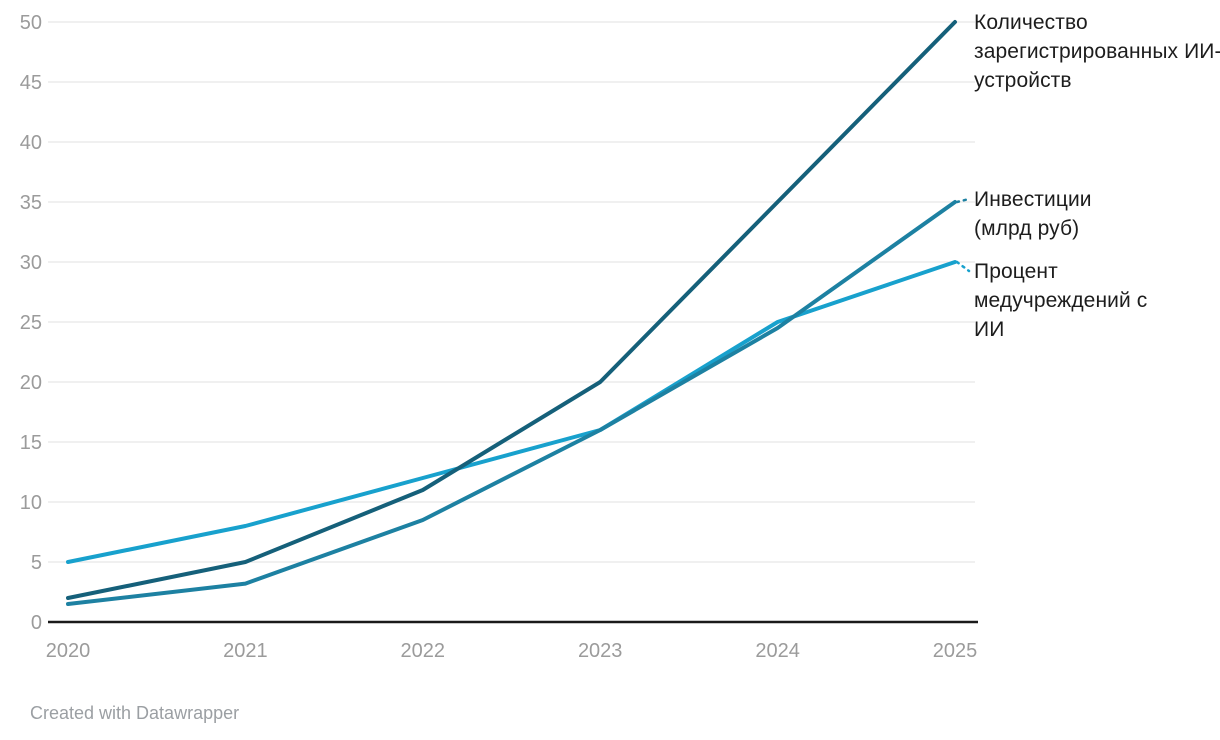  What do you see at coordinates (1033, 214) in the screenshot?
I see `series-label-investments: Инвестиции (млрд руб)` at bounding box center [1033, 214].